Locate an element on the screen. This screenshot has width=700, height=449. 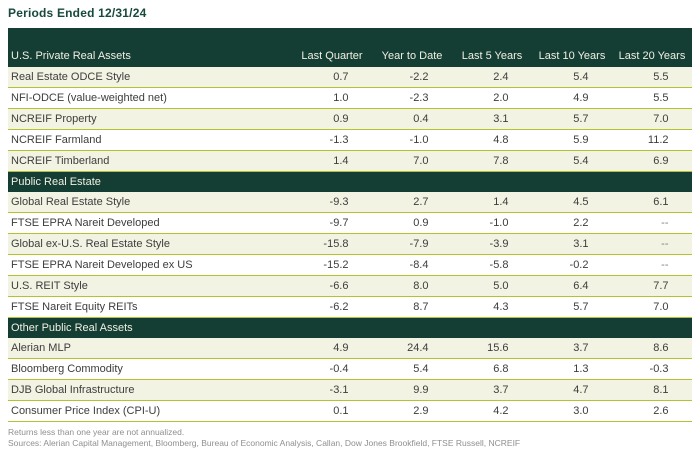
value-cell: -5.8 is located at coordinates (492, 265).